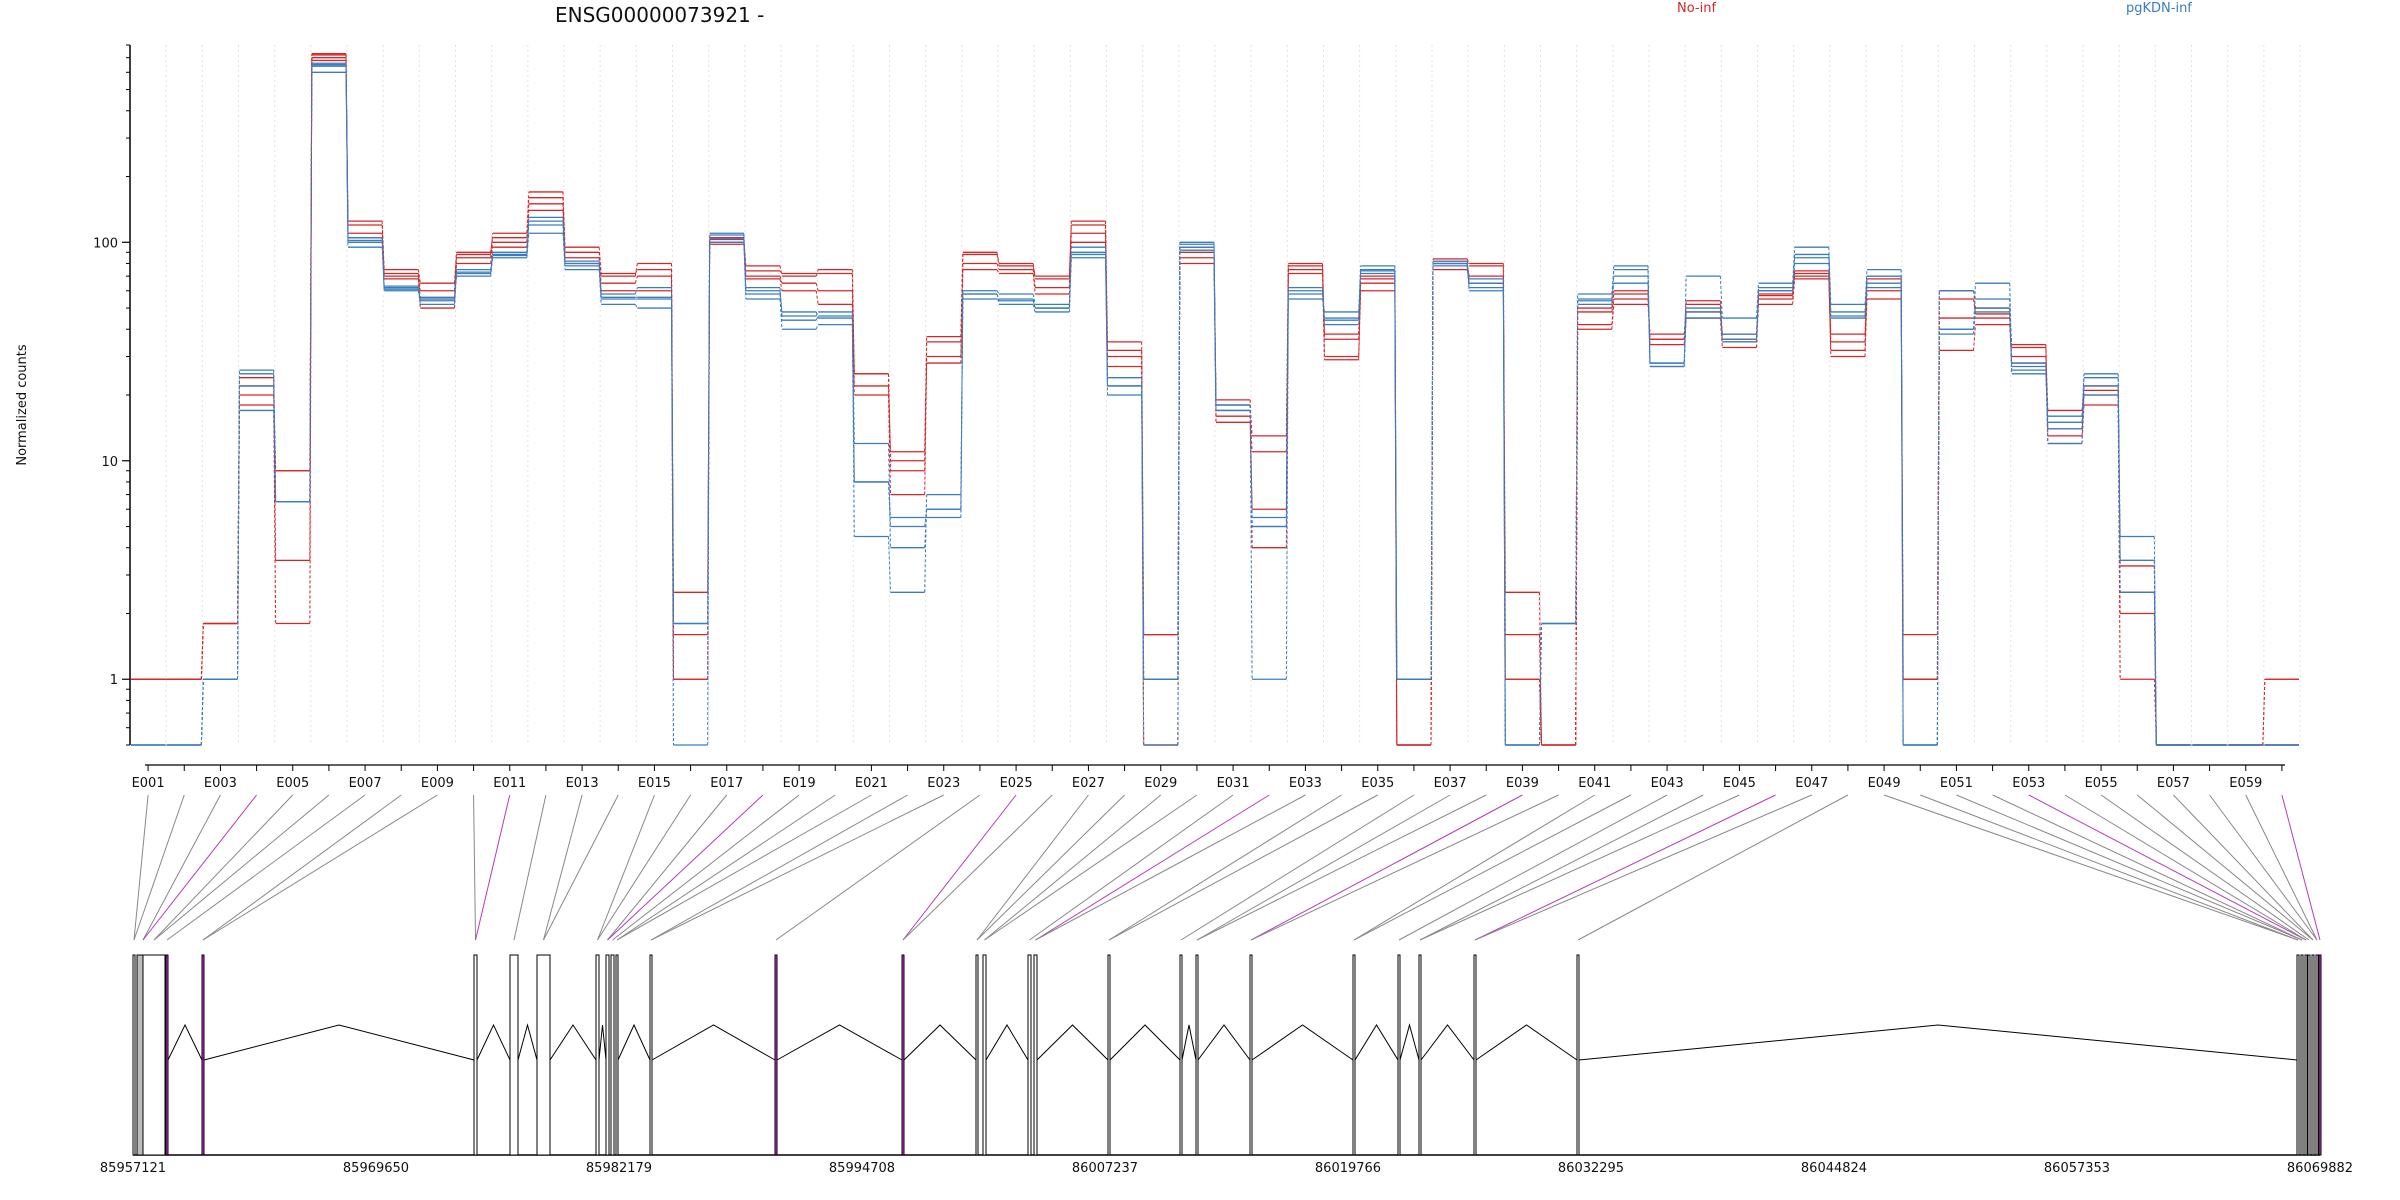 Image resolution: width=2400 pixels, height=1200 pixels. What do you see at coordinates (2101, 783) in the screenshot?
I see `x-tick-label: E055` at bounding box center [2101, 783].